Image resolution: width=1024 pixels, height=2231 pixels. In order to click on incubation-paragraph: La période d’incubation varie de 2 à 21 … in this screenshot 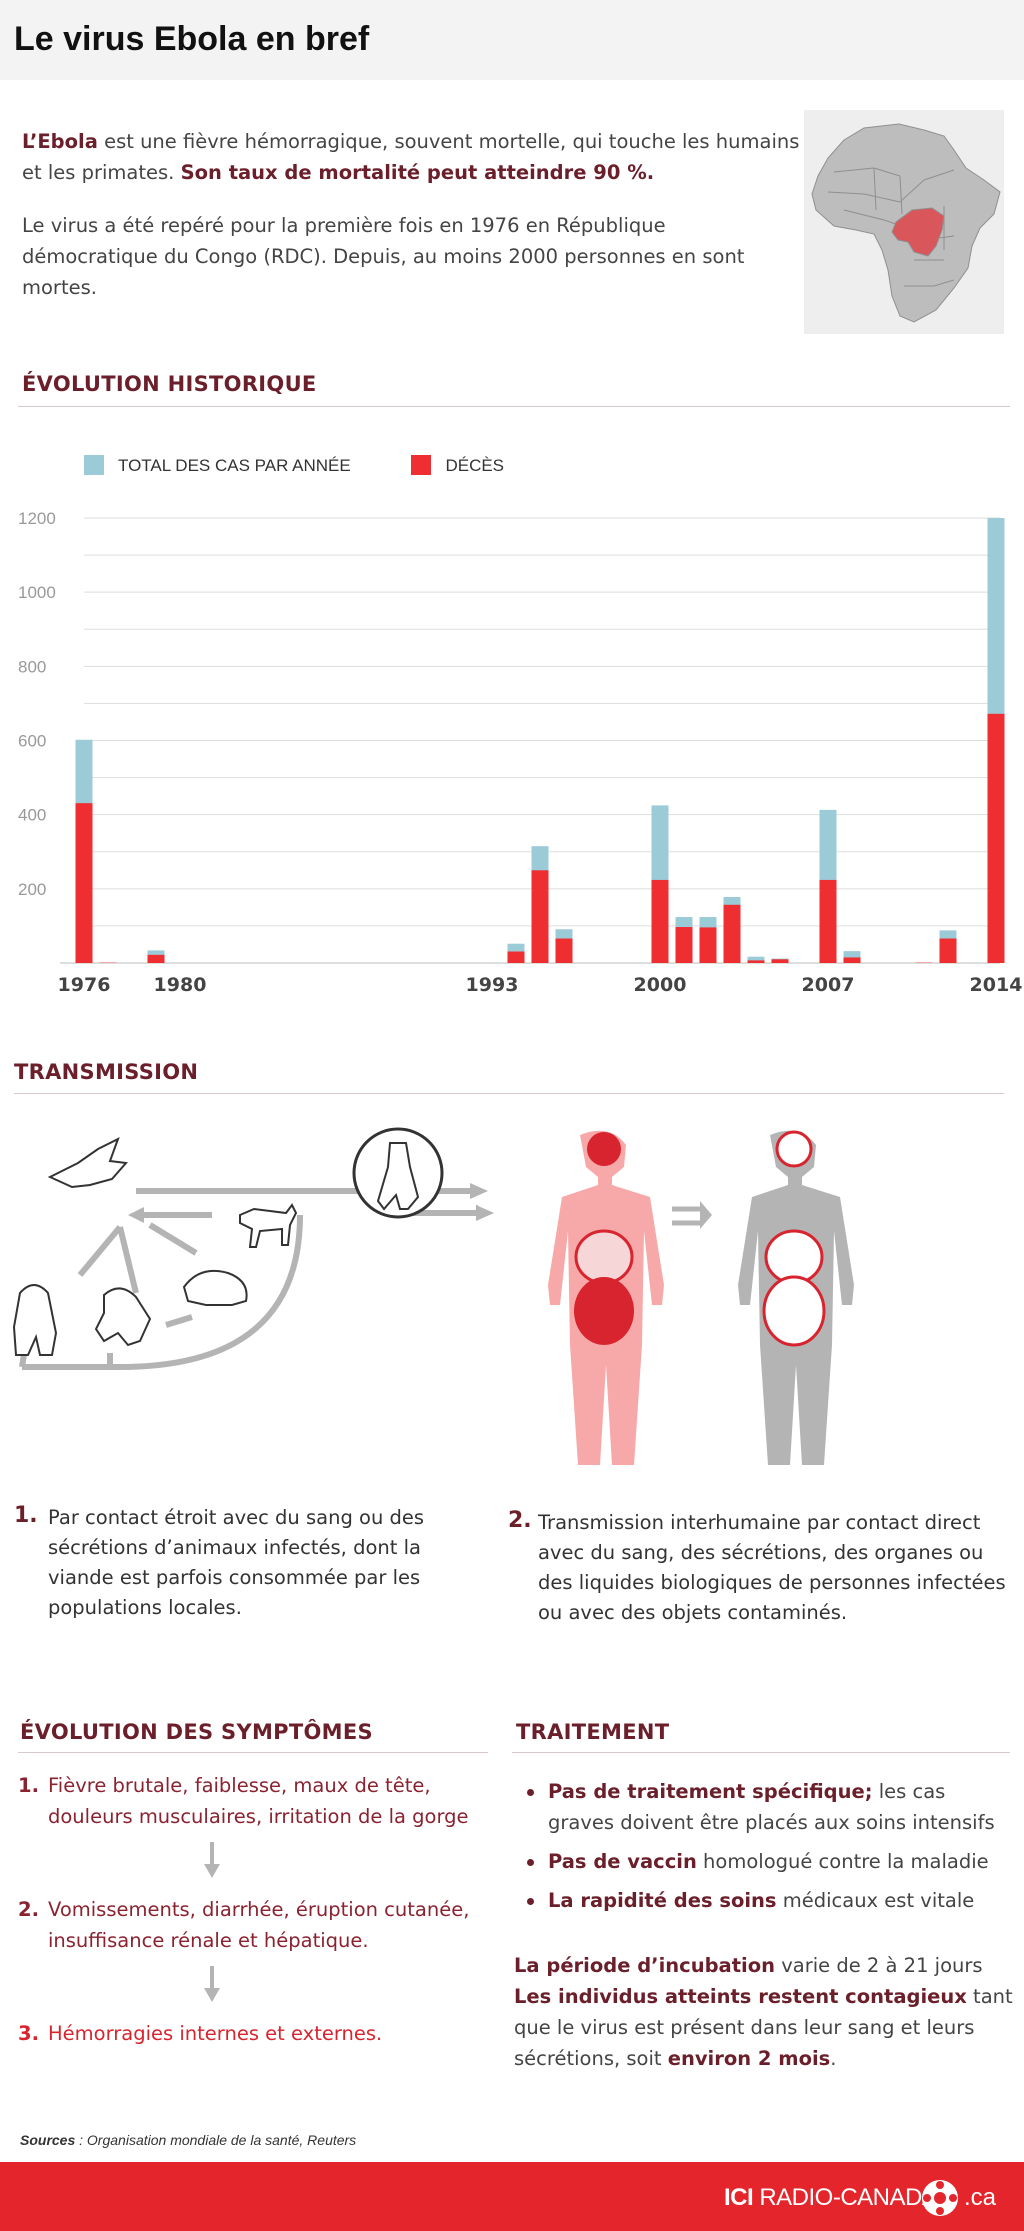, I will do `click(764, 2012)`.